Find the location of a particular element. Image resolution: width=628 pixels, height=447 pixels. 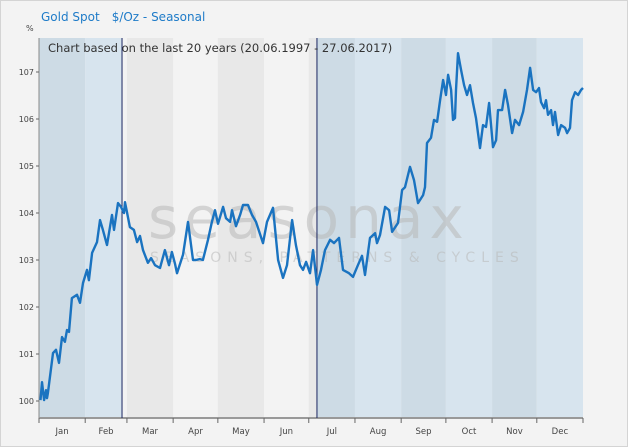

x-tick-label: Aug is located at coordinates (378, 432).